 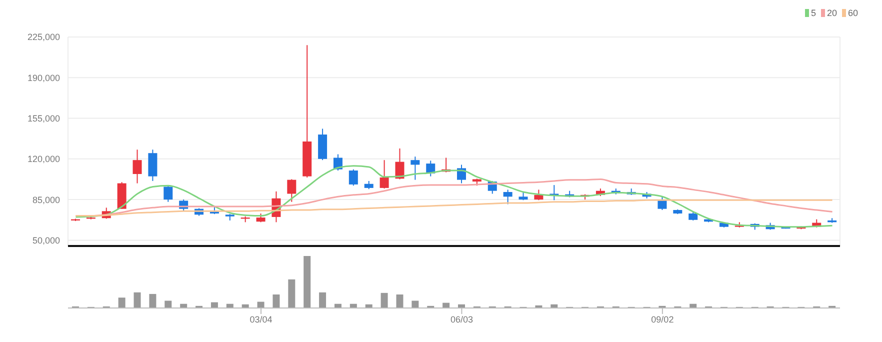 I want to click on y-tick-label: 190,000, so click(x=43, y=77).